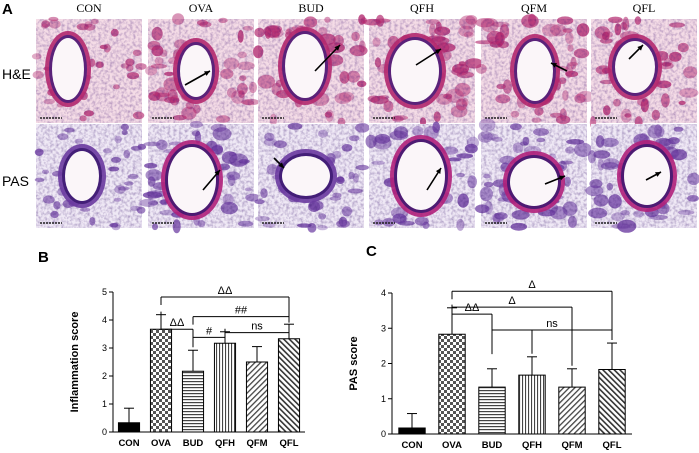  I want to click on significance-bracket: ##, so click(241, 315).